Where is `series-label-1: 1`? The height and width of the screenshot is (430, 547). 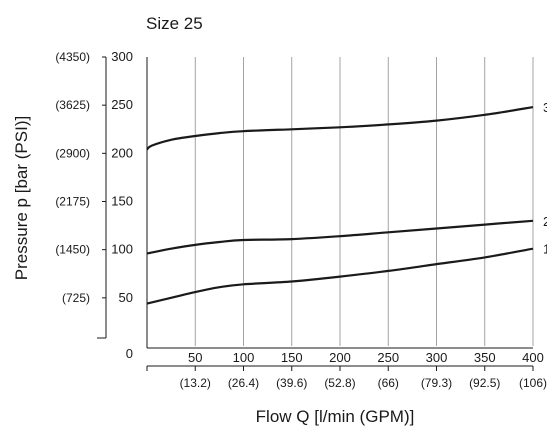
series-label-1: 1 is located at coordinates (545, 249).